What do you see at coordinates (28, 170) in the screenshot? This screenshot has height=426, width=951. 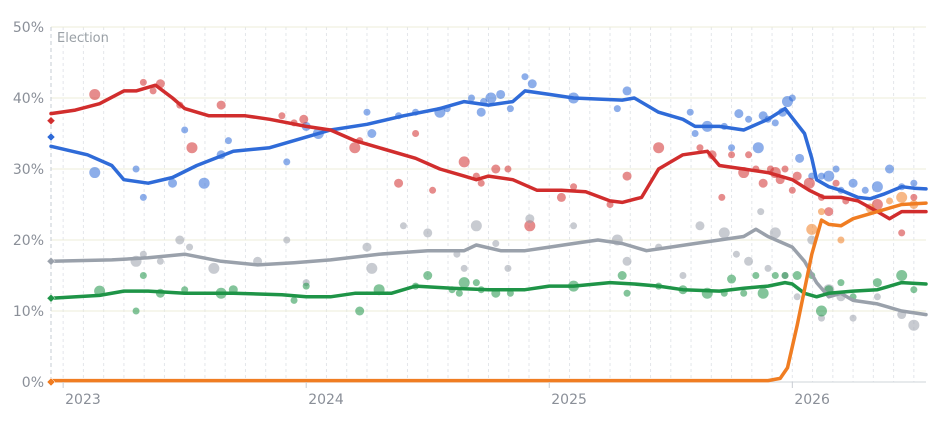 I see `y-tick-label: 30%` at bounding box center [28, 170].